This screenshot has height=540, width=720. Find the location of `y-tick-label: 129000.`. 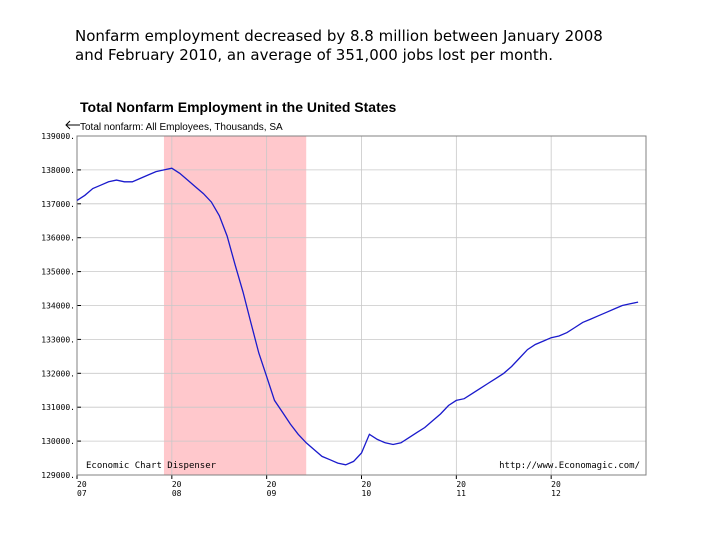

y-tick-label: 129000. is located at coordinates (58, 475).